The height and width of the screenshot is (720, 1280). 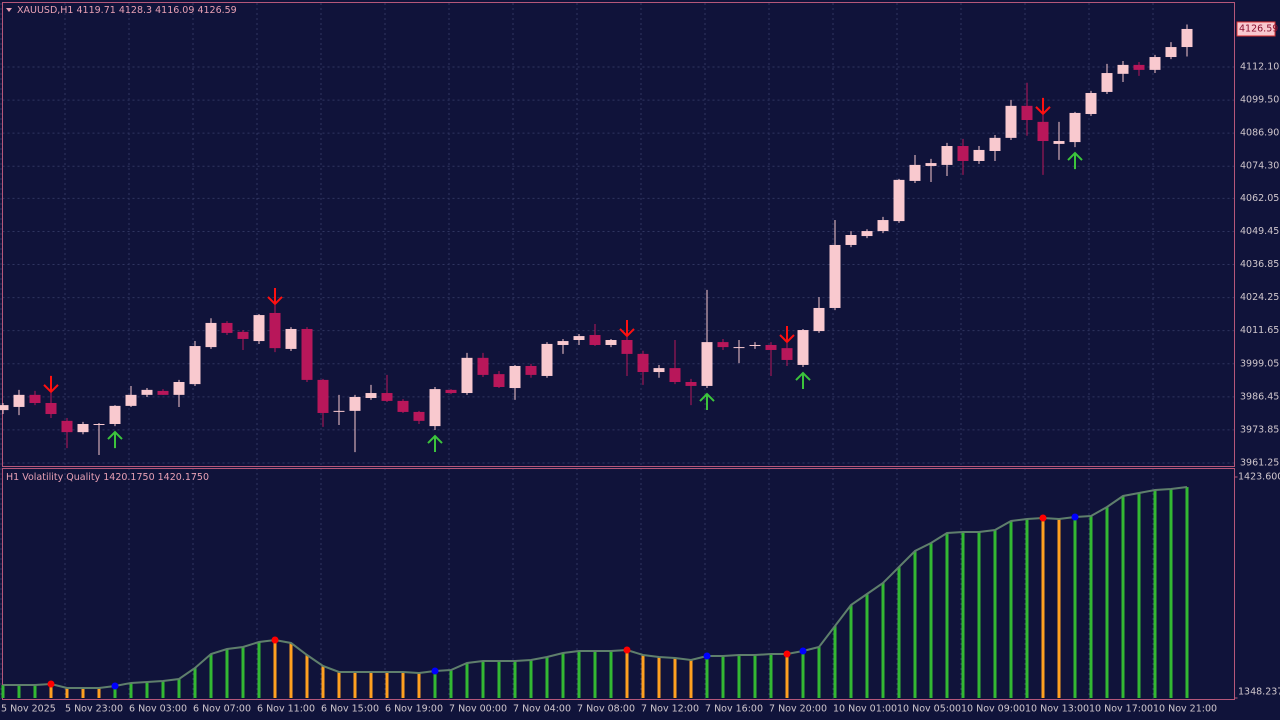 I want to click on last-close: 4126.59, so click(x=216, y=10).